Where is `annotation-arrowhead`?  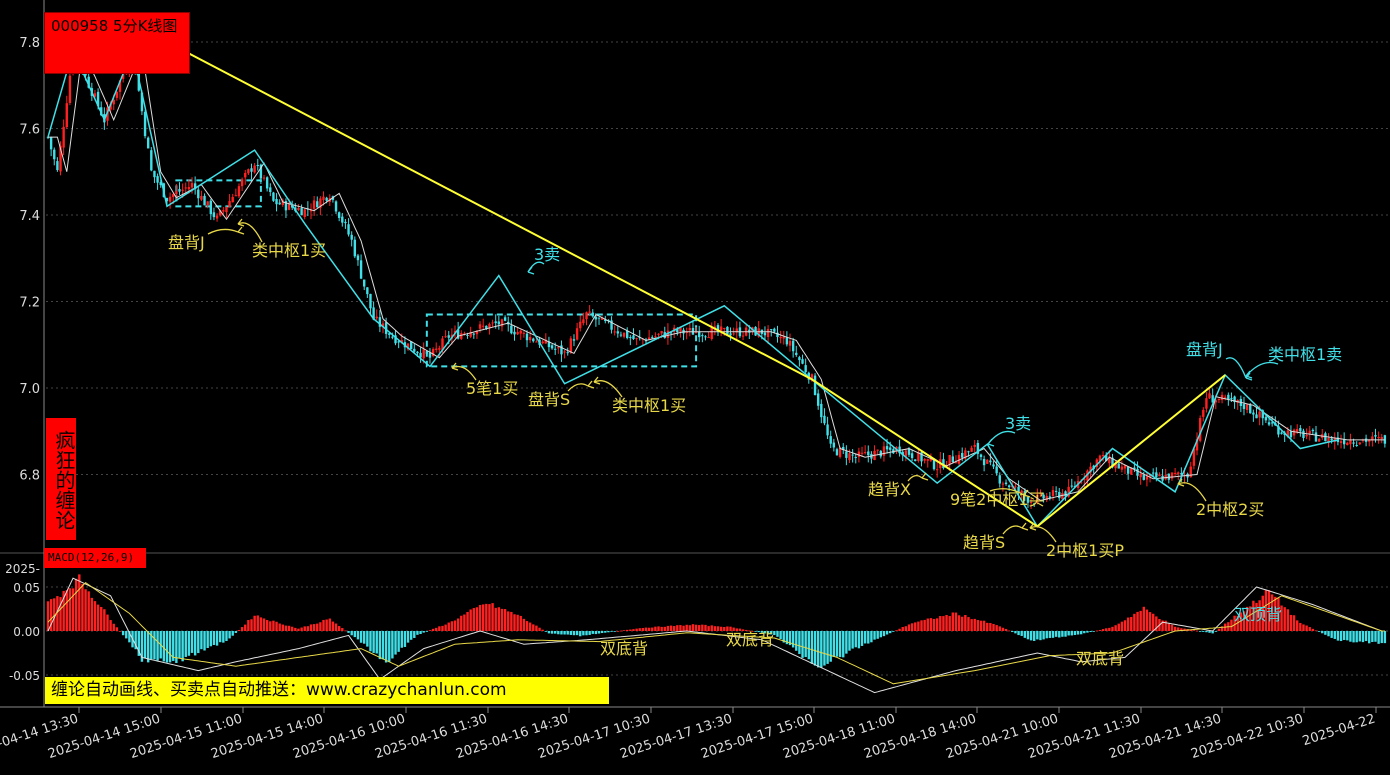
annotation-arrowhead is located at coordinates (1249, 374).